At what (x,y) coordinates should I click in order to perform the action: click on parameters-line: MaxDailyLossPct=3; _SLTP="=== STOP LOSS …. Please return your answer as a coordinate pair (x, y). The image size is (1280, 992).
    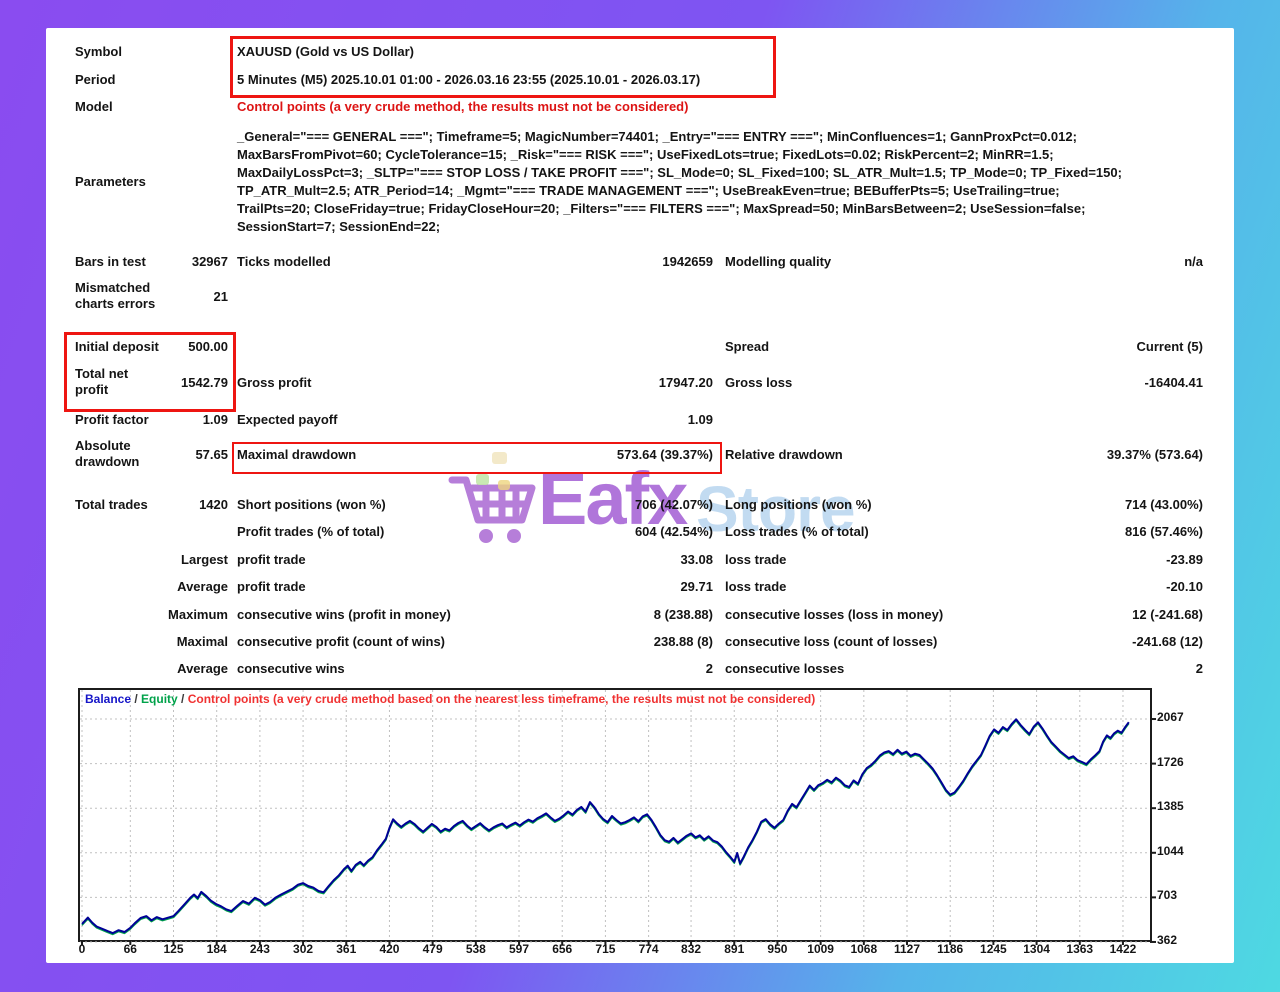
    Looking at the image, I should click on (679, 172).